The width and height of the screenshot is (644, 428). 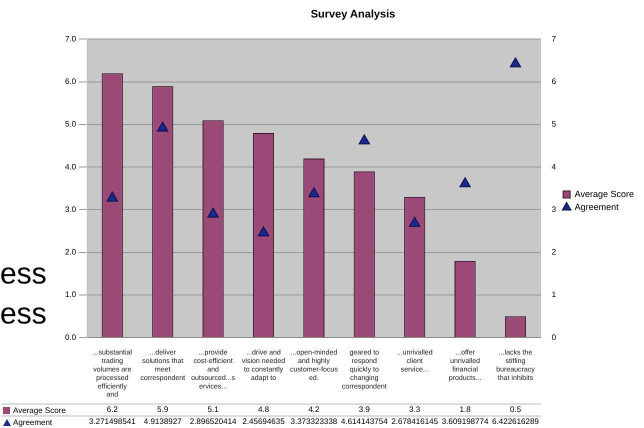 What do you see at coordinates (554, 167) in the screenshot?
I see `y2-tick-label: 4` at bounding box center [554, 167].